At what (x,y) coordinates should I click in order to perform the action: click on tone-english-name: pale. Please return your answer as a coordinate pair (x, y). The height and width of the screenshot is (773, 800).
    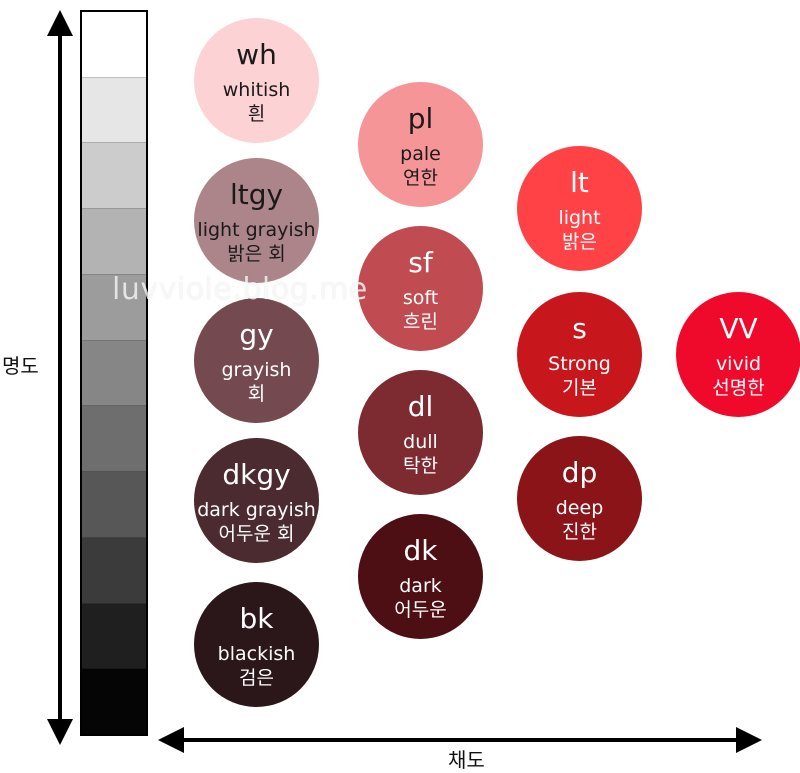
    Looking at the image, I should click on (420, 154).